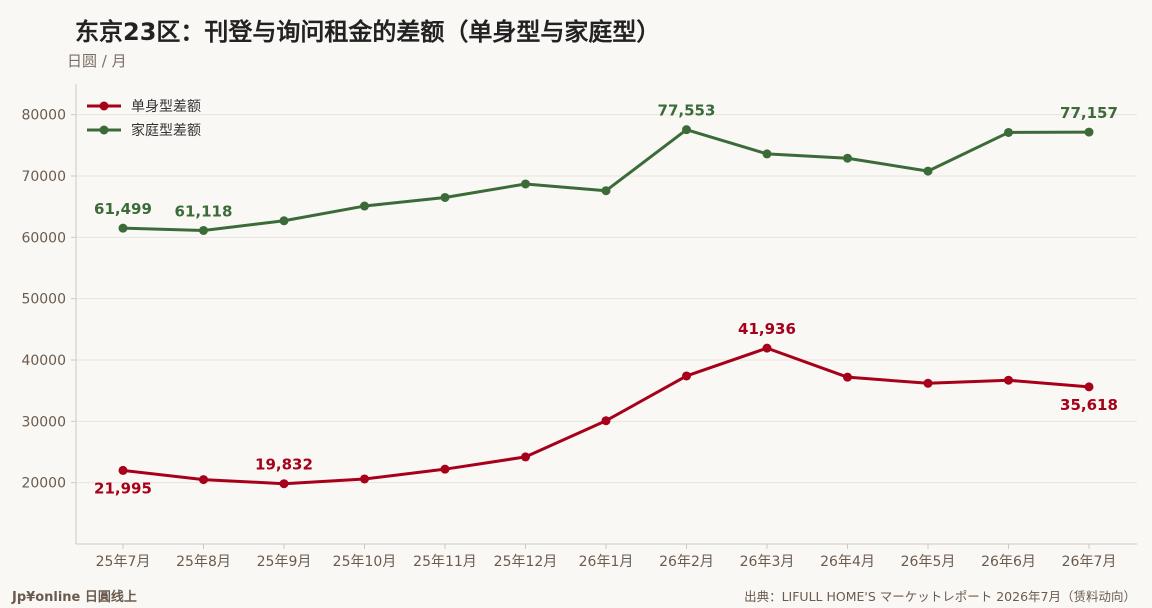 The image size is (1152, 608). What do you see at coordinates (204, 211) in the screenshot?
I see `family-data-label: 61,118` at bounding box center [204, 211].